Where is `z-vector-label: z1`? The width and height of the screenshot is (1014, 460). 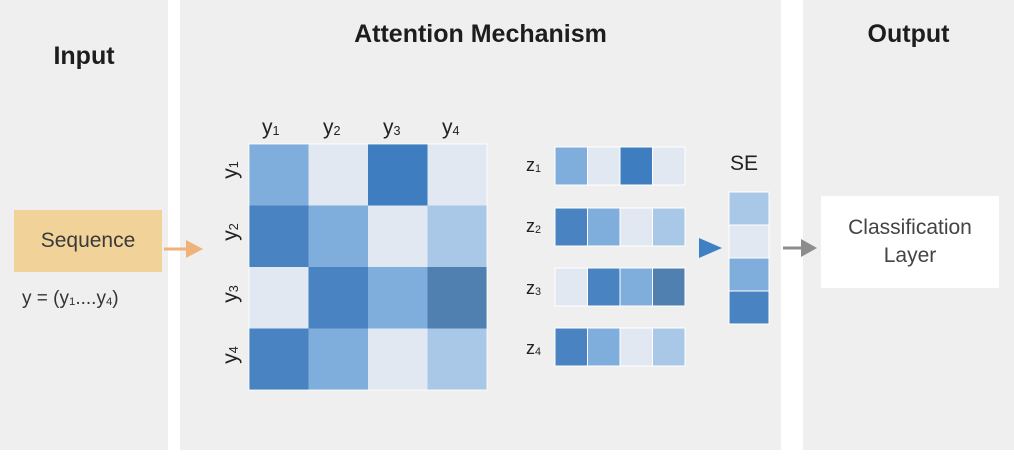
z-vector-label: z1 is located at coordinates (534, 165).